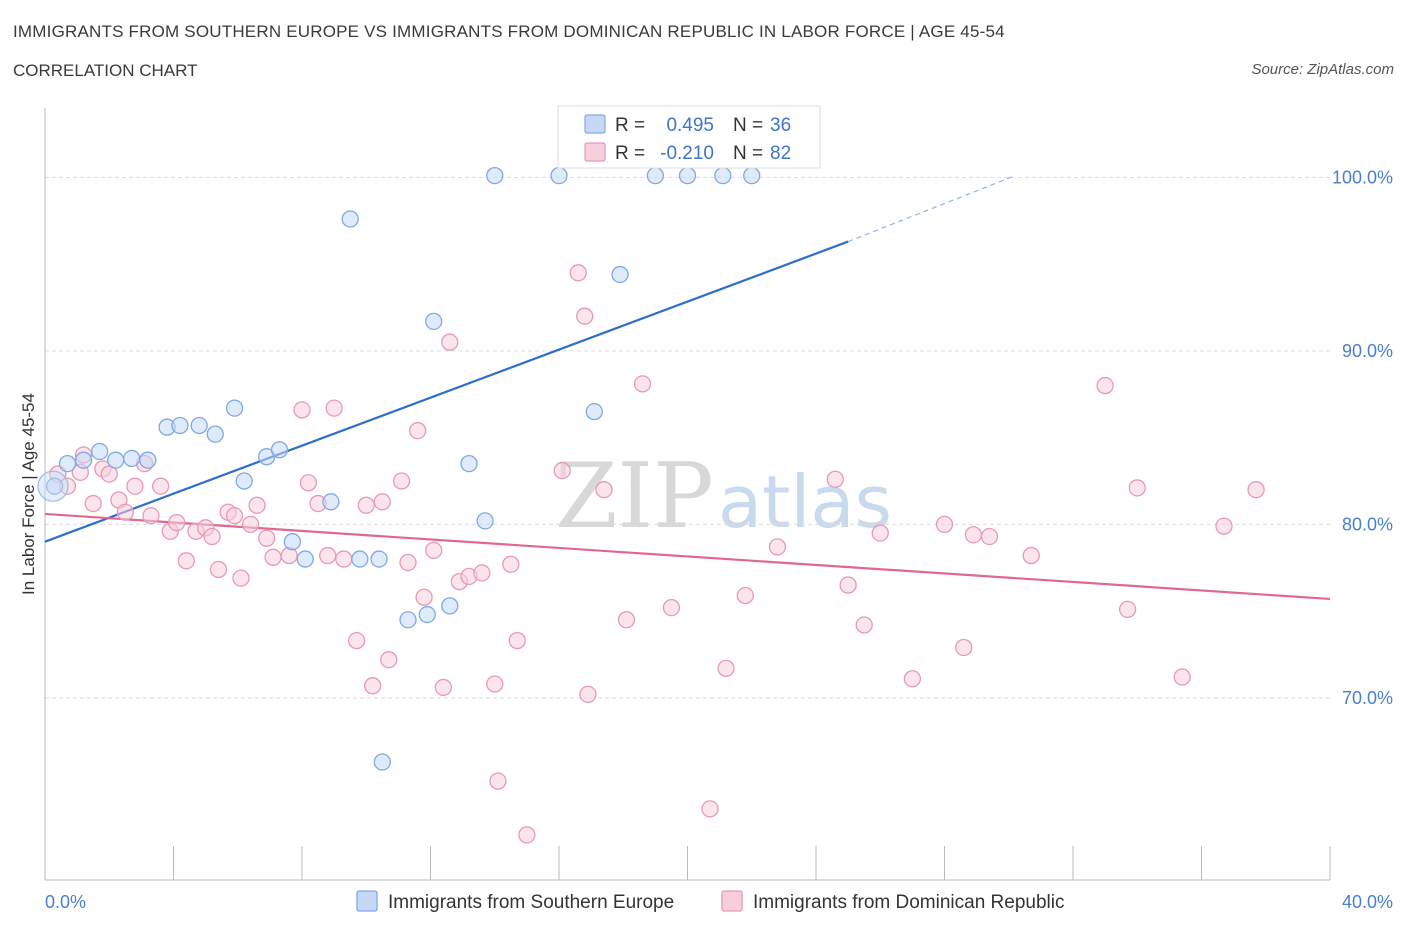 Image resolution: width=1406 pixels, height=930 pixels. What do you see at coordinates (909, 902) in the screenshot?
I see `legend-label: Immigrants from Dominican Republic` at bounding box center [909, 902].